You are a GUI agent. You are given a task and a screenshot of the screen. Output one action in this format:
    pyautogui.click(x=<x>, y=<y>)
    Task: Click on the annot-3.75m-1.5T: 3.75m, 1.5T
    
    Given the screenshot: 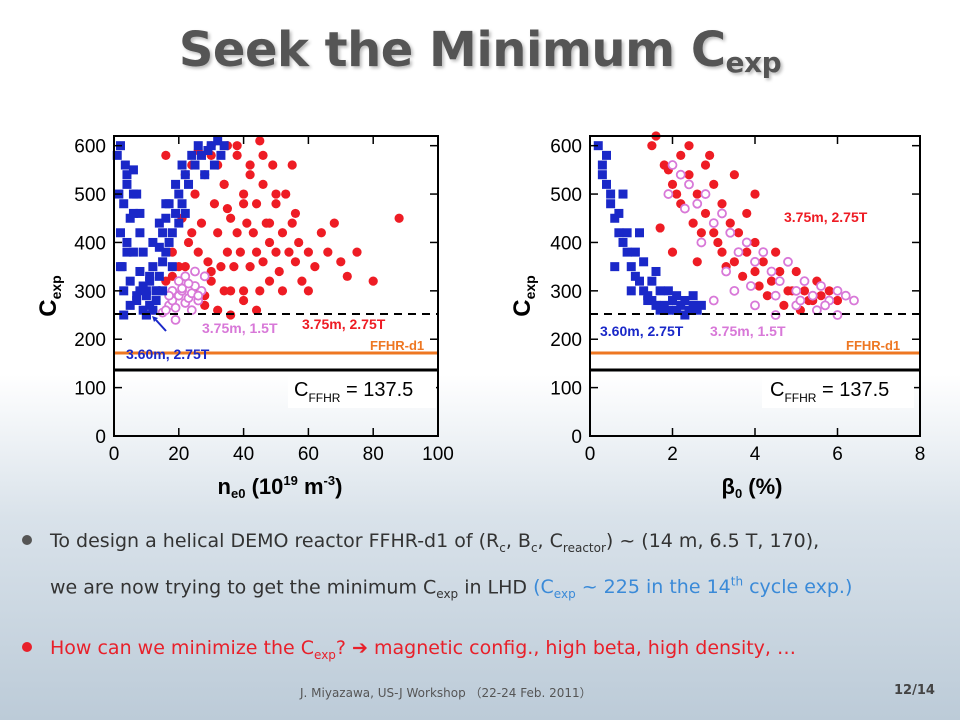 What is the action you would take?
    pyautogui.click(x=240, y=328)
    